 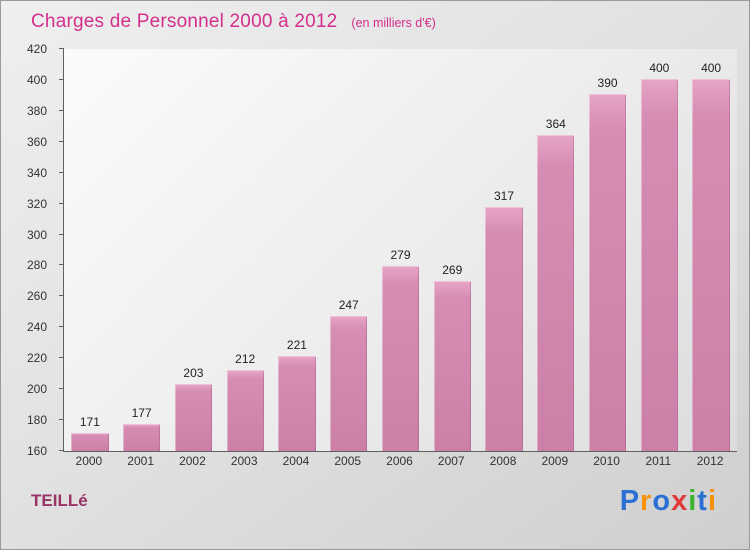 I want to click on y-tick-label: 260, so click(x=36, y=296).